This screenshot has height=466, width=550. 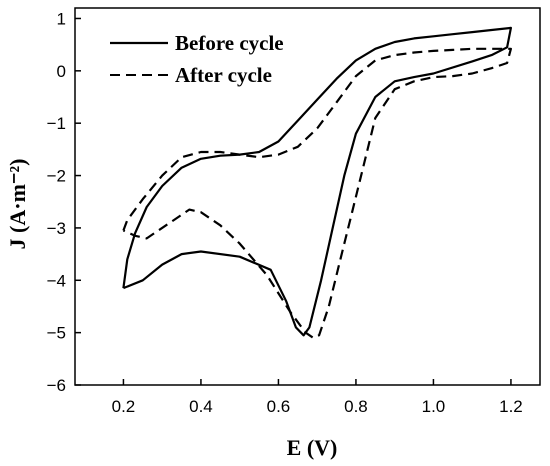 What do you see at coordinates (201, 406) in the screenshot?
I see `x-tick-label: 0.4` at bounding box center [201, 406].